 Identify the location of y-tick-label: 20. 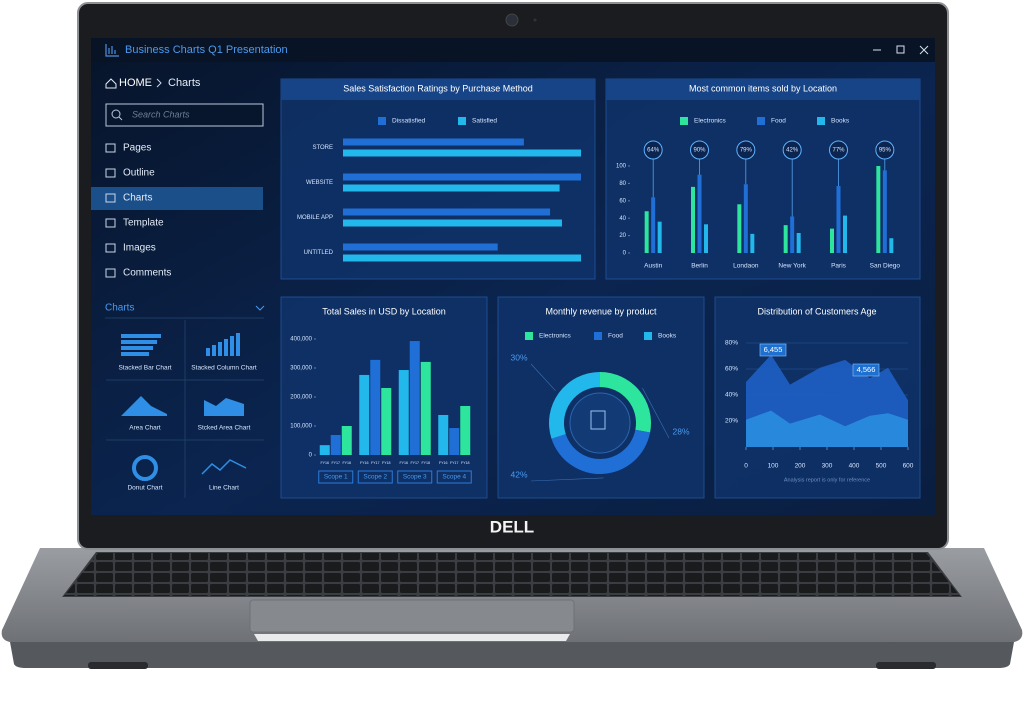
(622, 236).